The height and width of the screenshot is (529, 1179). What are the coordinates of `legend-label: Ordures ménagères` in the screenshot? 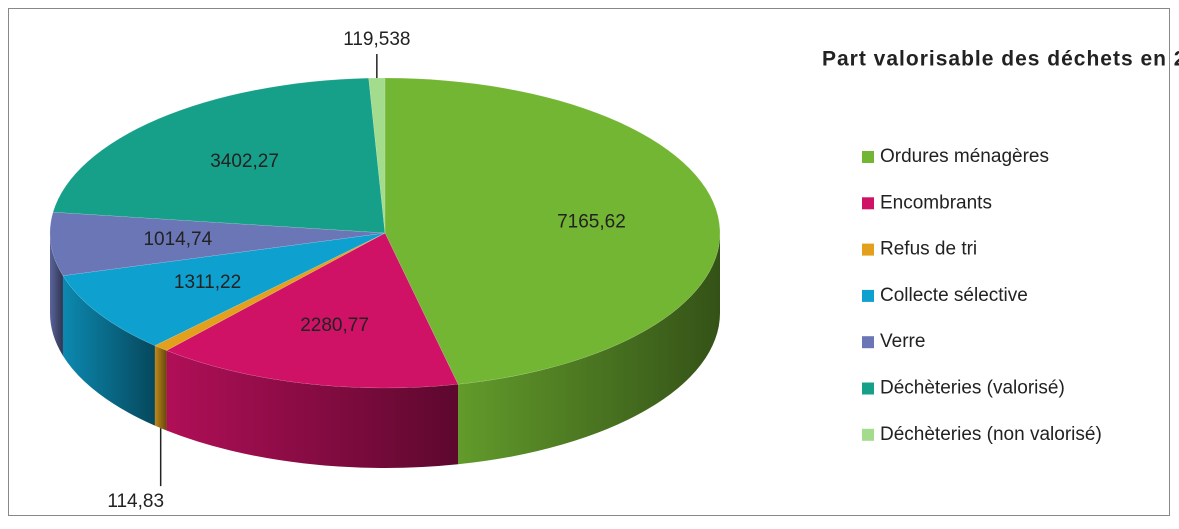 It's located at (964, 156).